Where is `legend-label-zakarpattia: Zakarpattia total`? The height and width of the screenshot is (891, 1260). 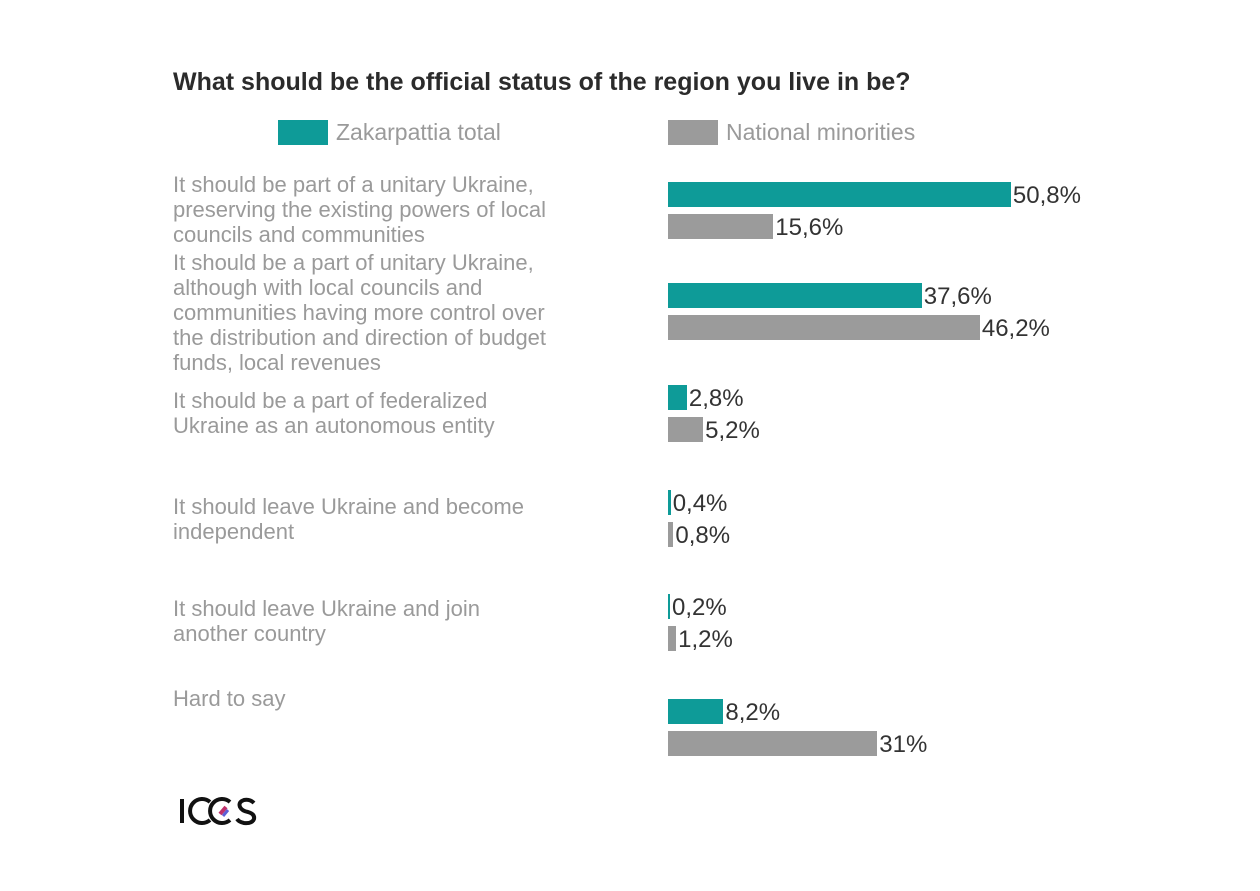 legend-label-zakarpattia: Zakarpattia total is located at coordinates (418, 132).